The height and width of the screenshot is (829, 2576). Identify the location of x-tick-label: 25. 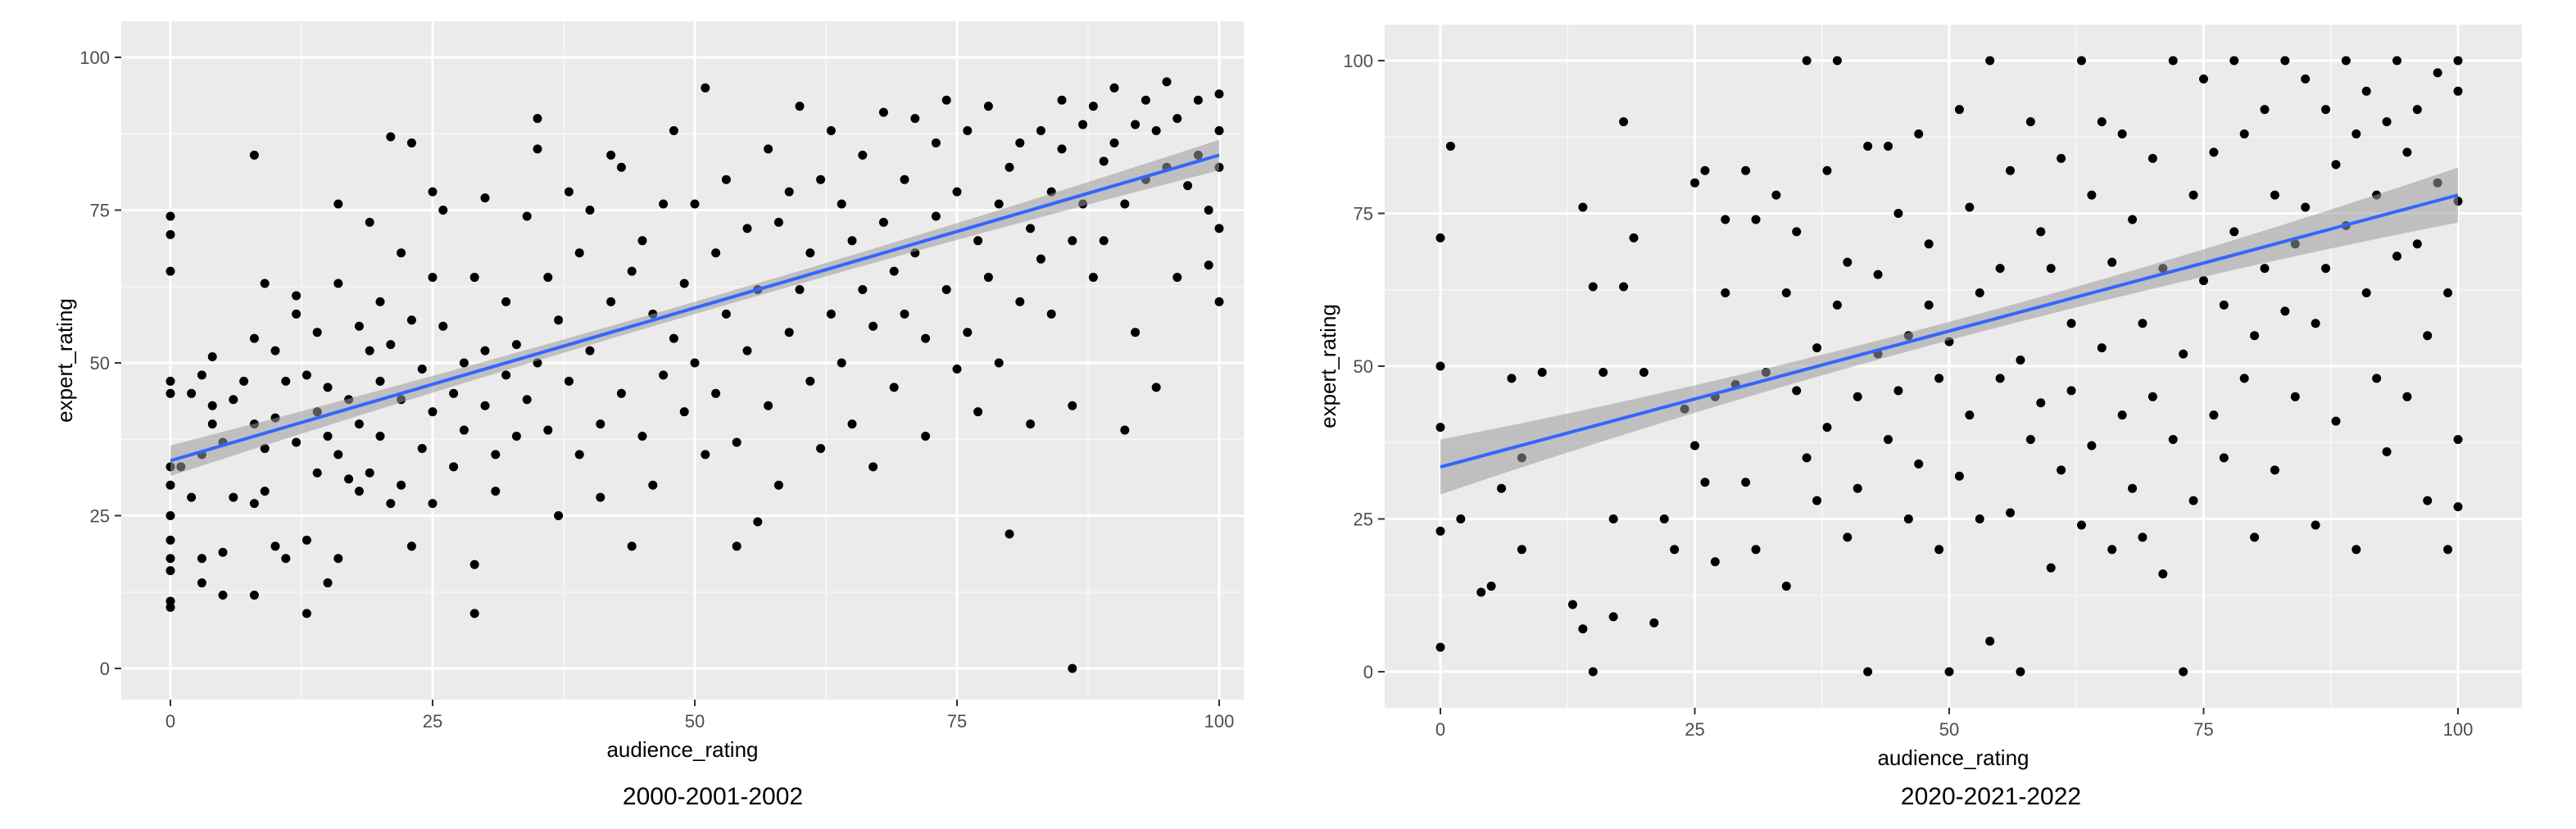
(1694, 729).